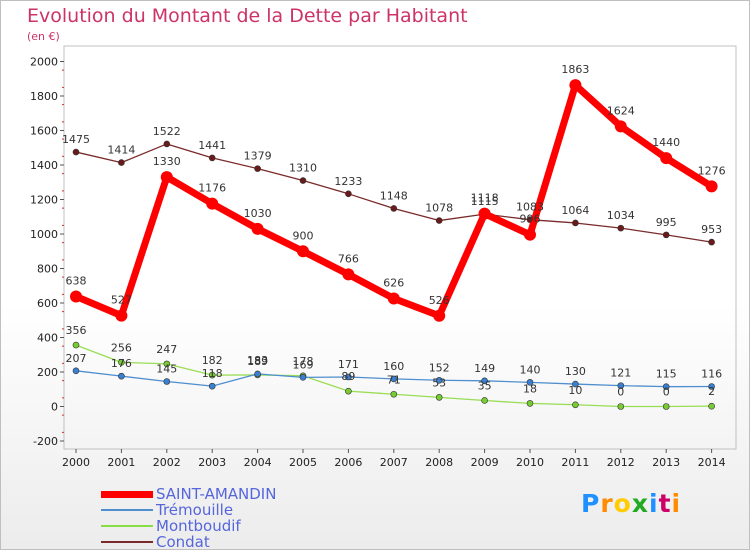 This screenshot has width=750, height=550. Describe the element at coordinates (44, 200) in the screenshot. I see `y-tick-label: 1200` at that location.